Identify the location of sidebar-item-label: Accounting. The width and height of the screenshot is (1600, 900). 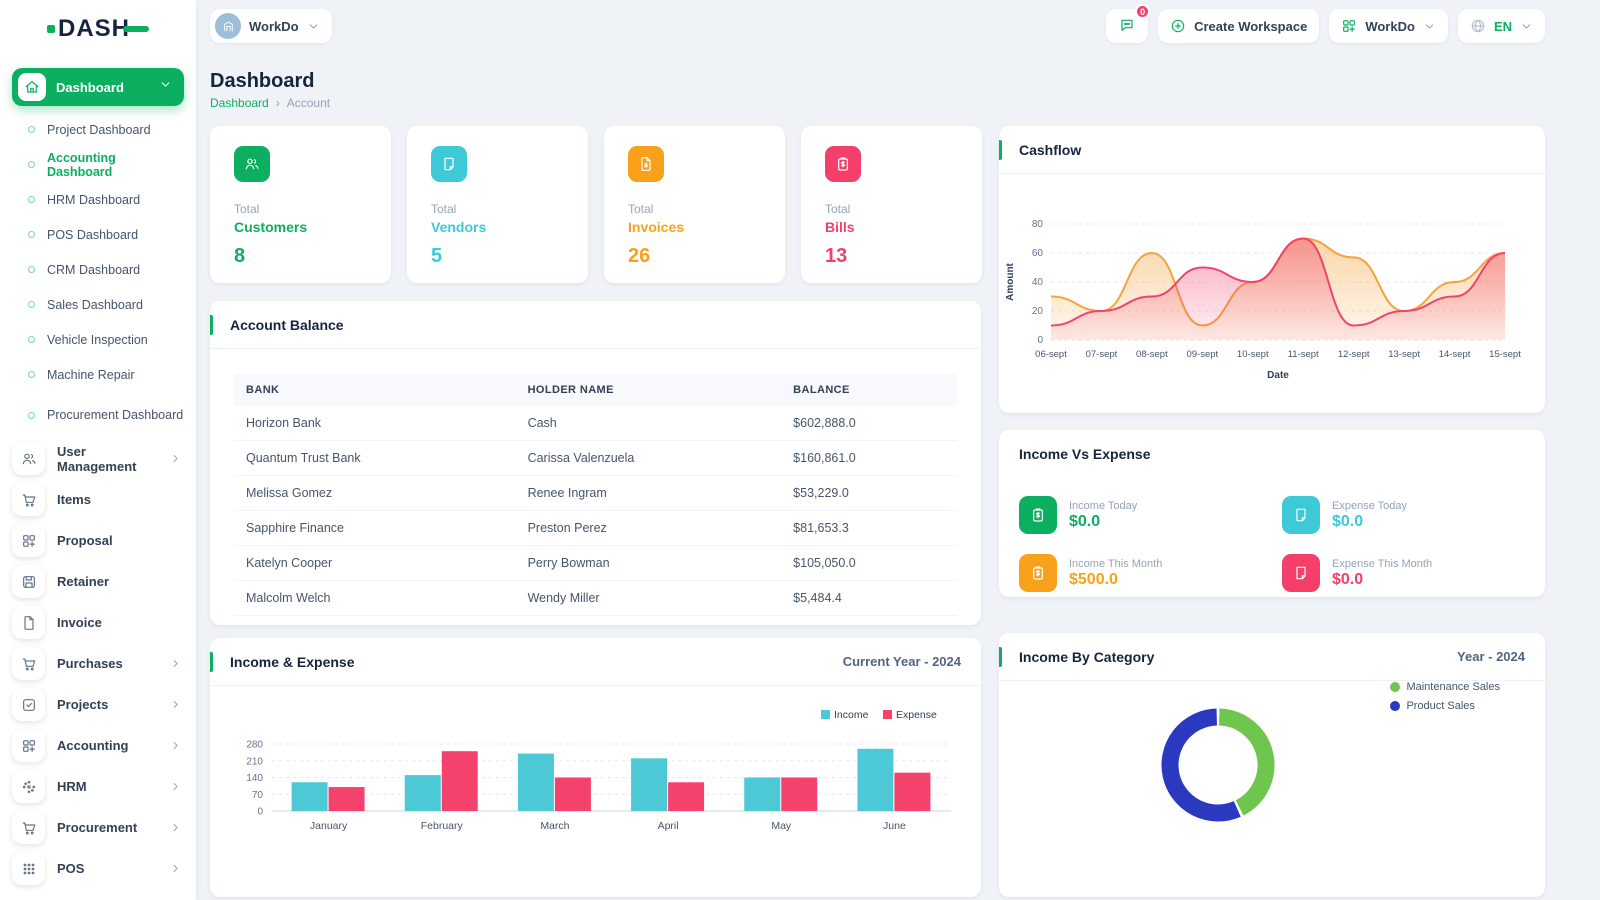
(93, 745).